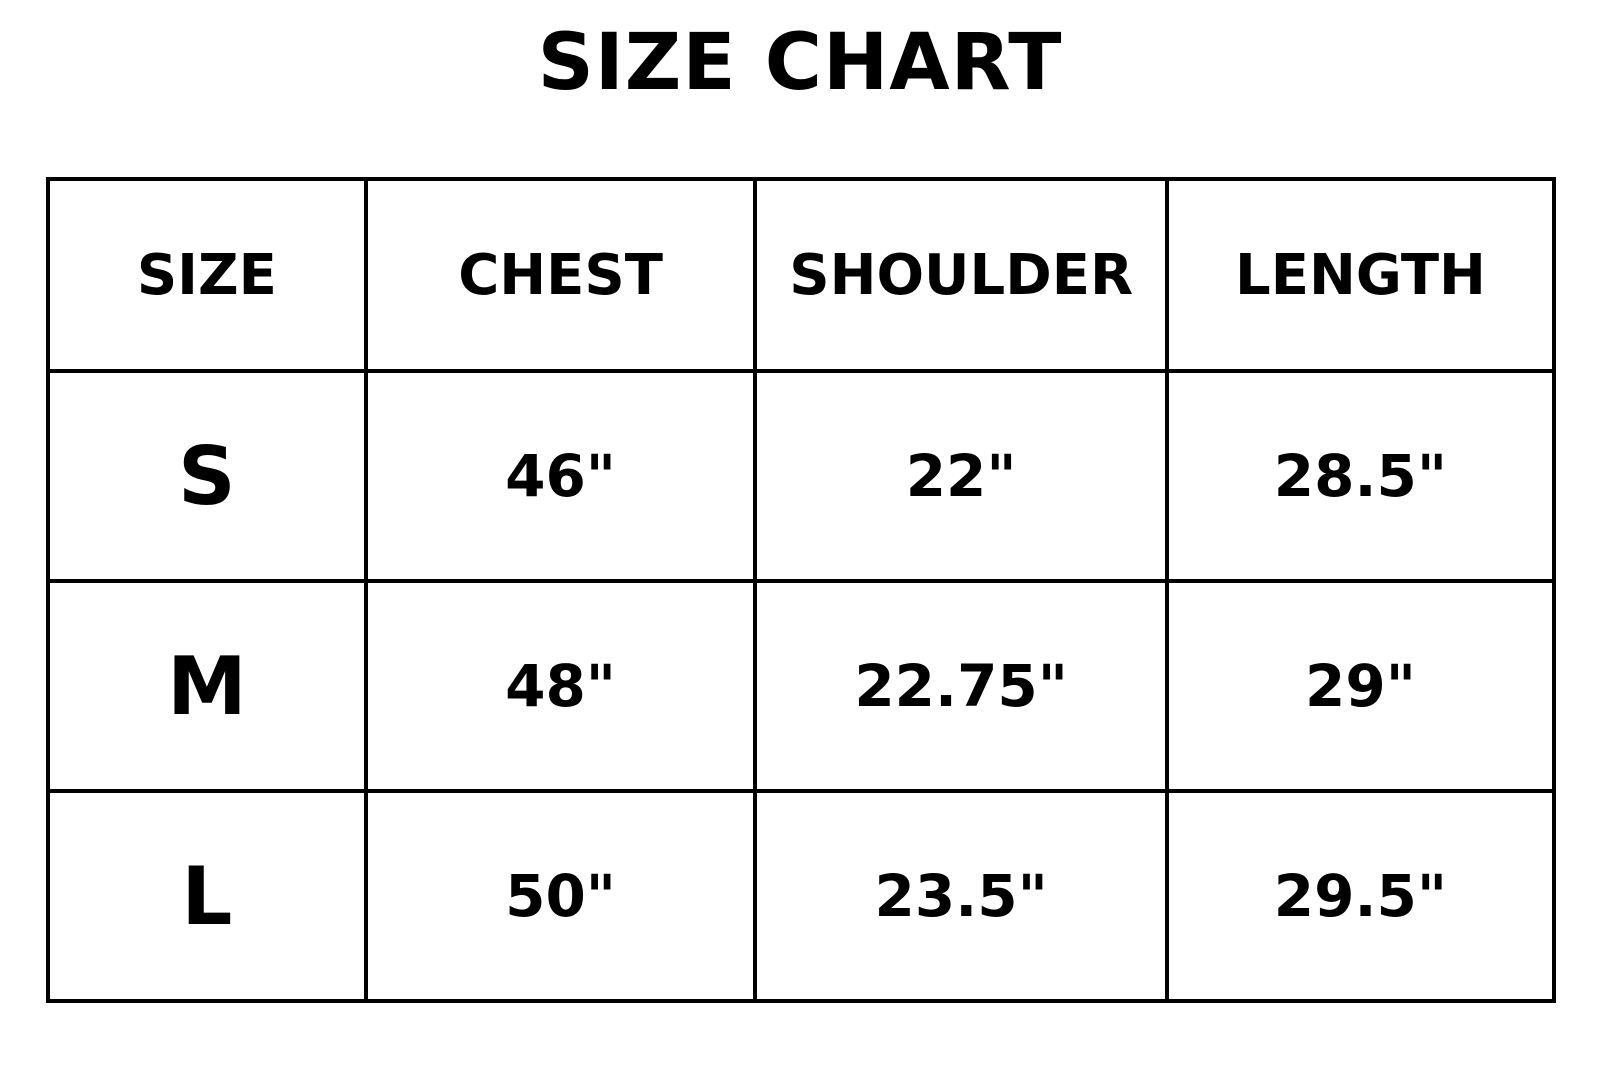 This screenshot has width=1600, height=1077. What do you see at coordinates (560, 275) in the screenshot?
I see `header-chest: CHEST` at bounding box center [560, 275].